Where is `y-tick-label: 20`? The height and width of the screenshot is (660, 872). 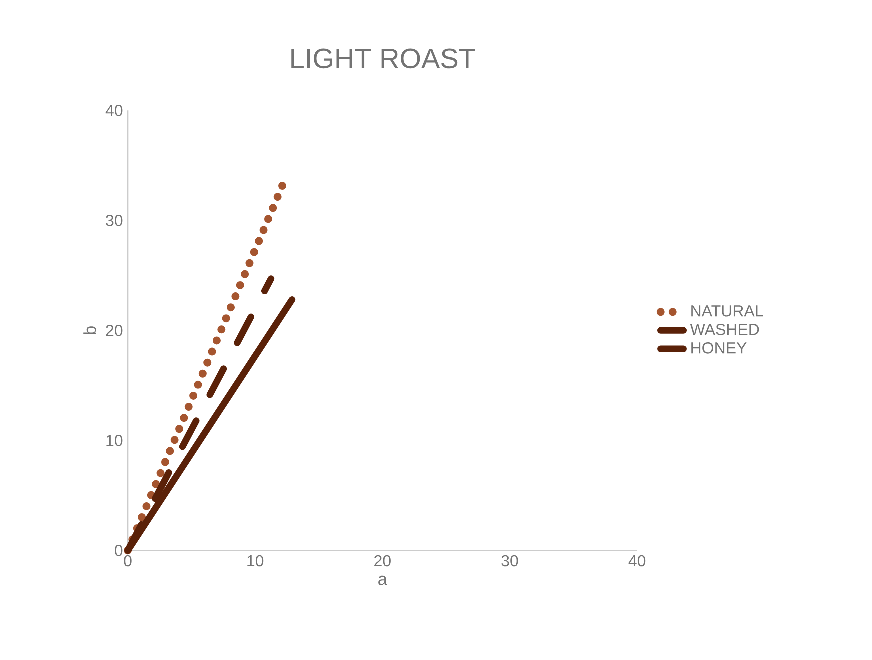
y-tick-label: 20 is located at coordinates (114, 330).